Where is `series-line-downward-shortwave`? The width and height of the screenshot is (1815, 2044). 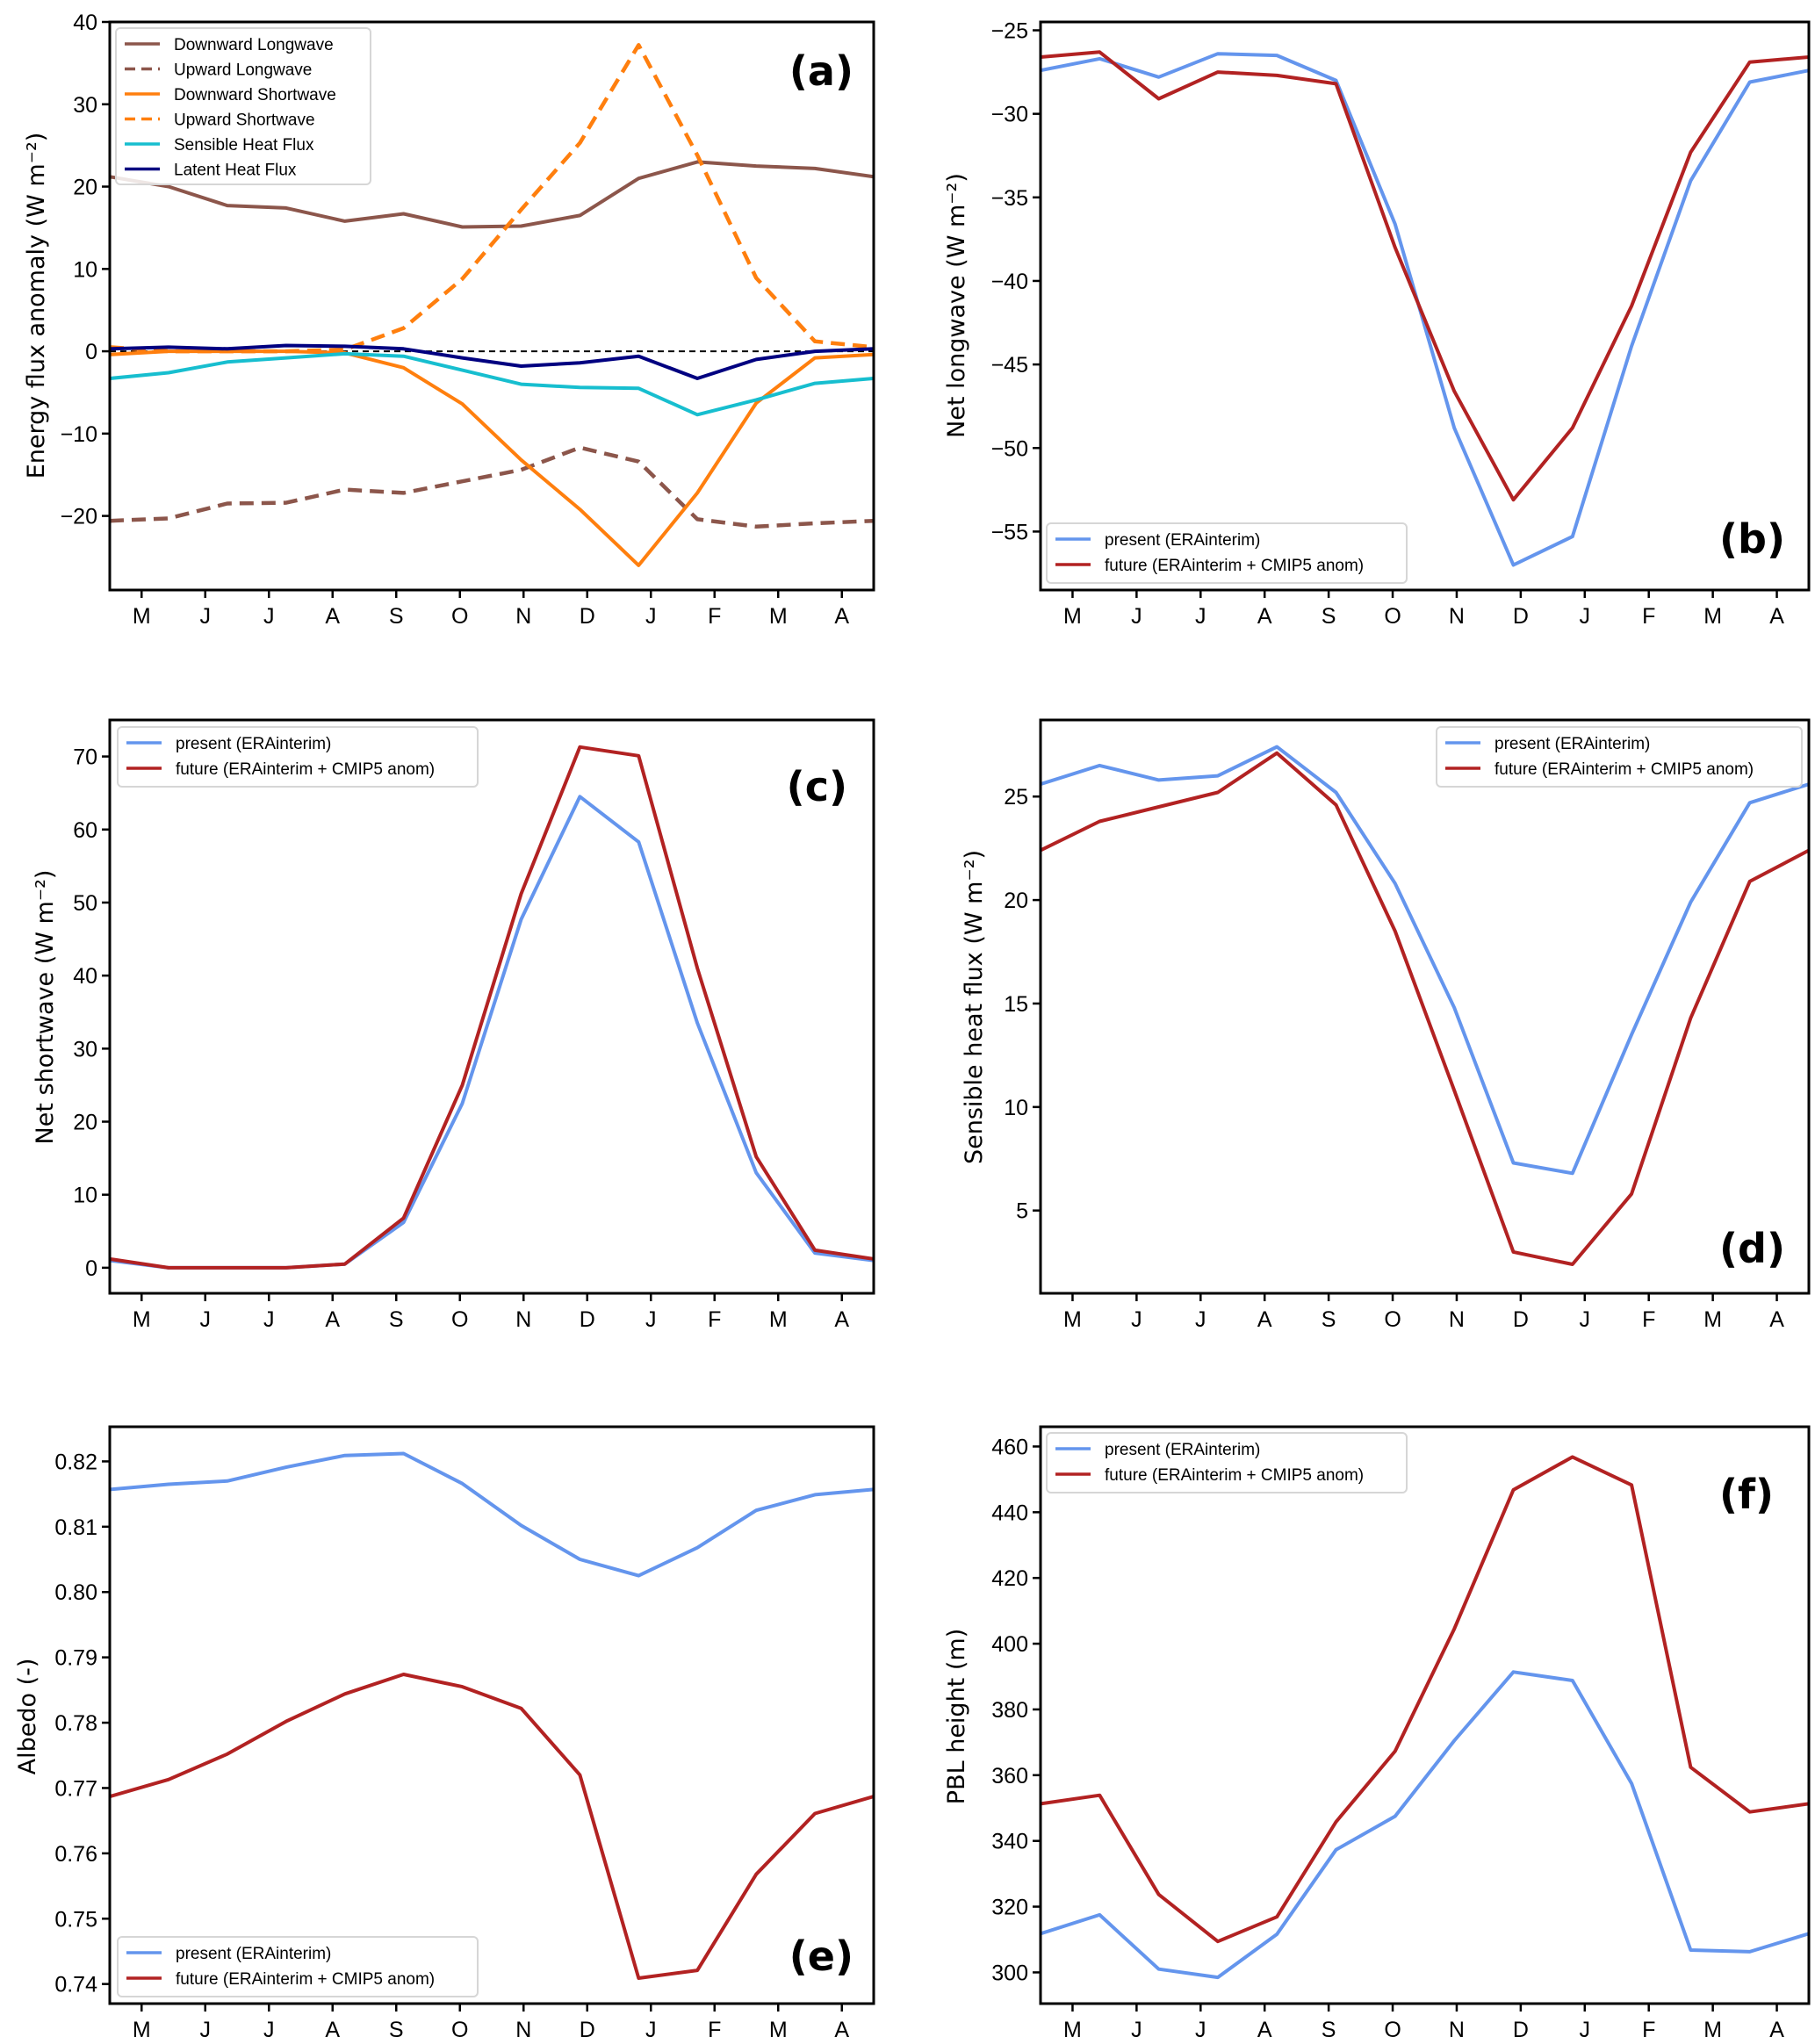
series-line-downward-shortwave is located at coordinates (492, 458).